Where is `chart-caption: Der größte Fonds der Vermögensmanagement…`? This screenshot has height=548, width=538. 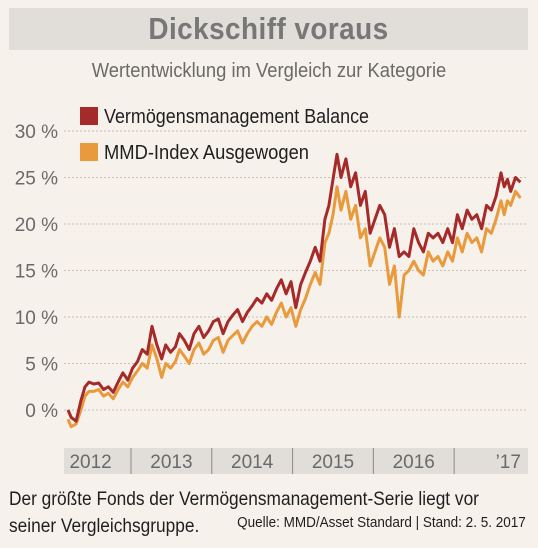
chart-caption: Der größte Fonds der Vermögensmanagement… is located at coordinates (245, 513).